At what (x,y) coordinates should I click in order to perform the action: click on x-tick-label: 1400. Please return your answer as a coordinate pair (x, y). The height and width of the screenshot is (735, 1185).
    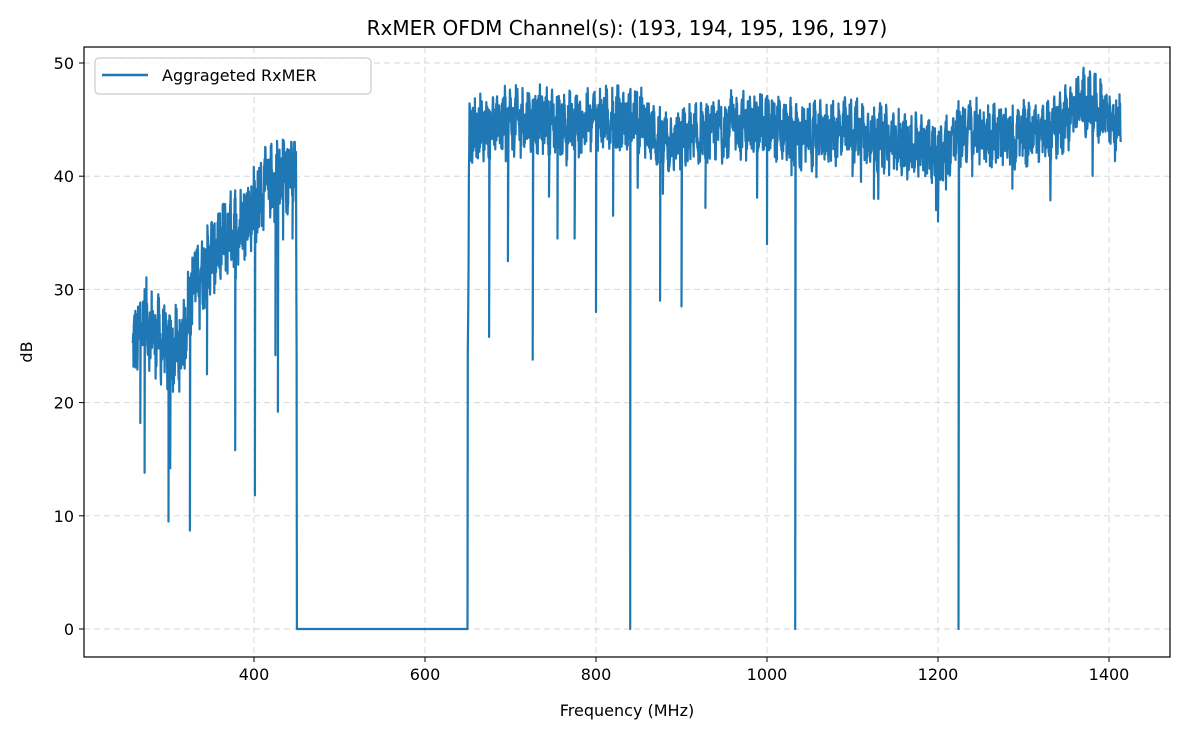
    Looking at the image, I should click on (1109, 674).